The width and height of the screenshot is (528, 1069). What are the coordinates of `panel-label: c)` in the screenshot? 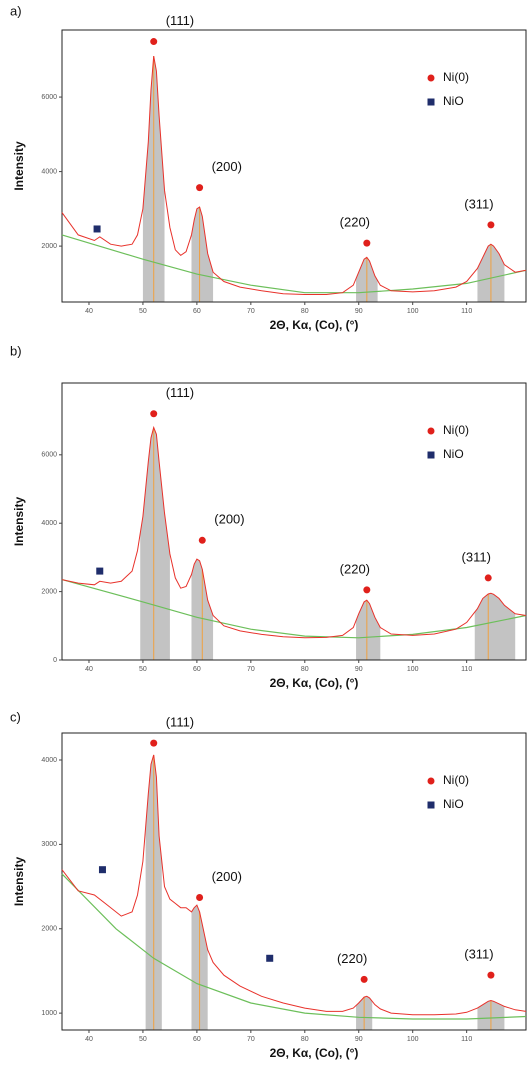 It's located at (15, 716).